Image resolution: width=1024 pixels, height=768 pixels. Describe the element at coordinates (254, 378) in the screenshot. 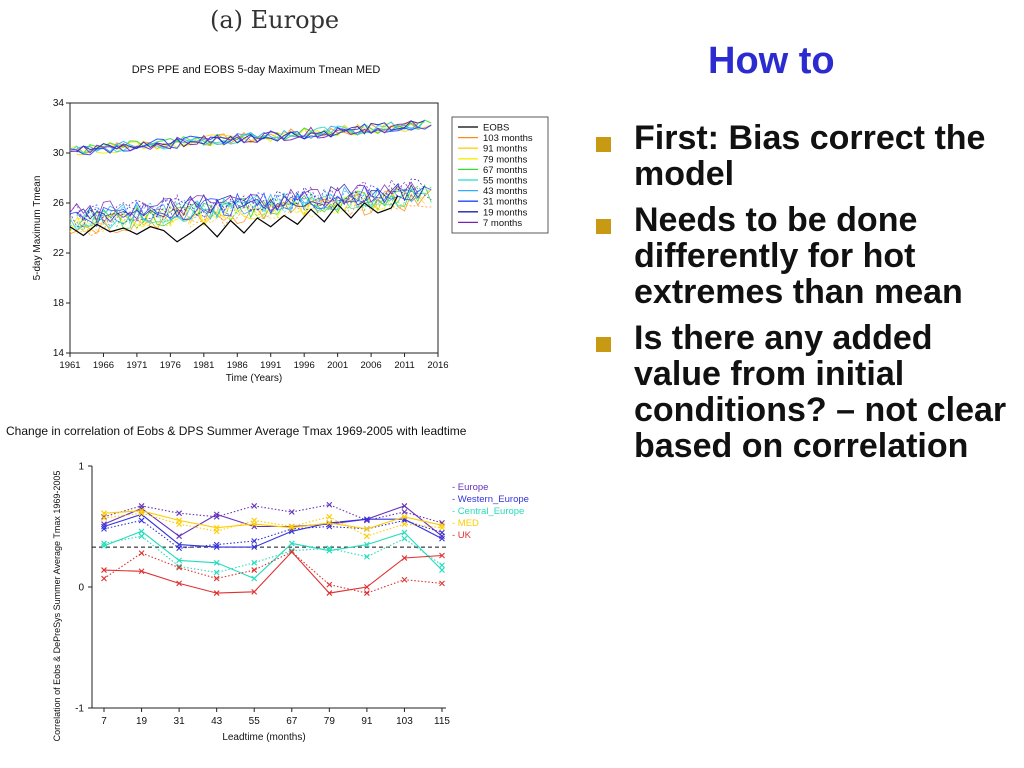

I see `x-axis-label: Time (Years)` at that location.